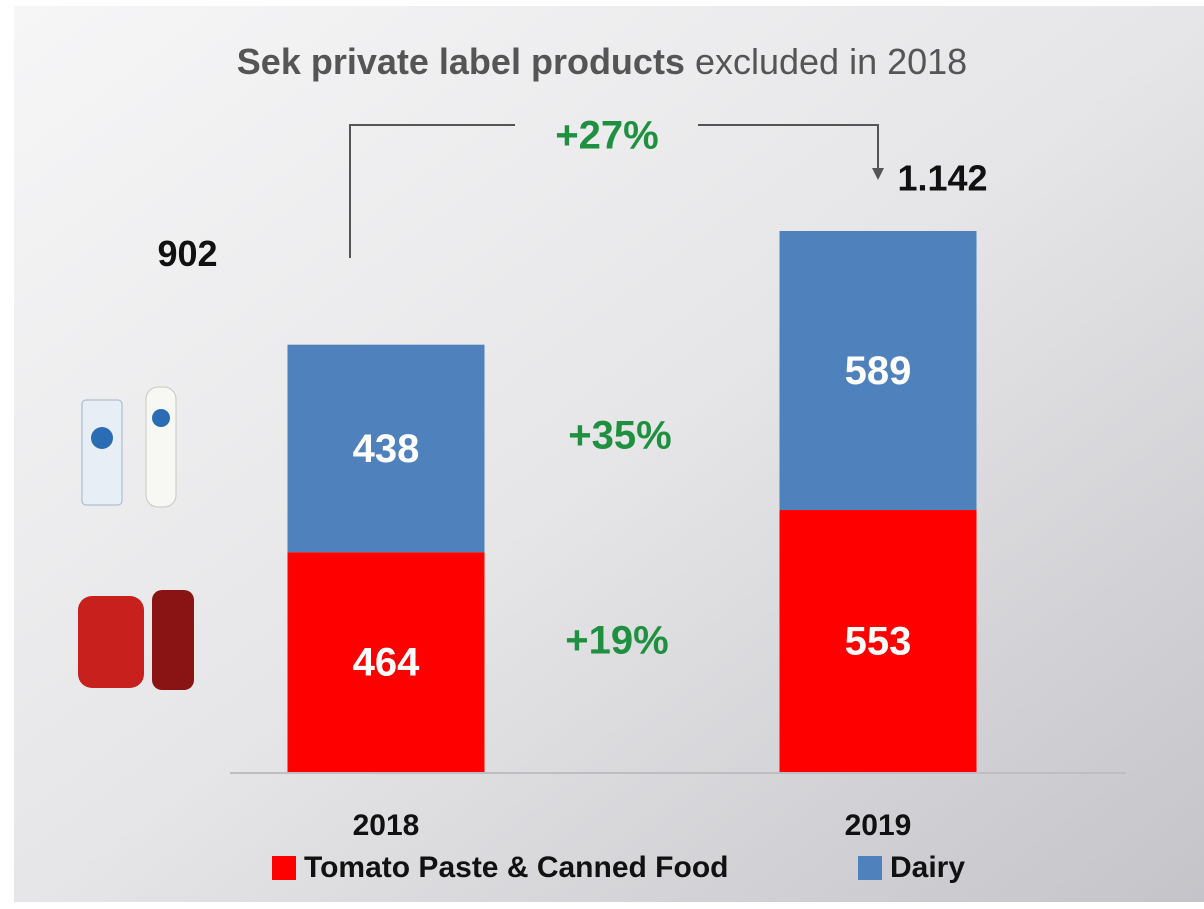  Describe the element at coordinates (187, 253) in the screenshot. I see `total-label: 902` at that location.